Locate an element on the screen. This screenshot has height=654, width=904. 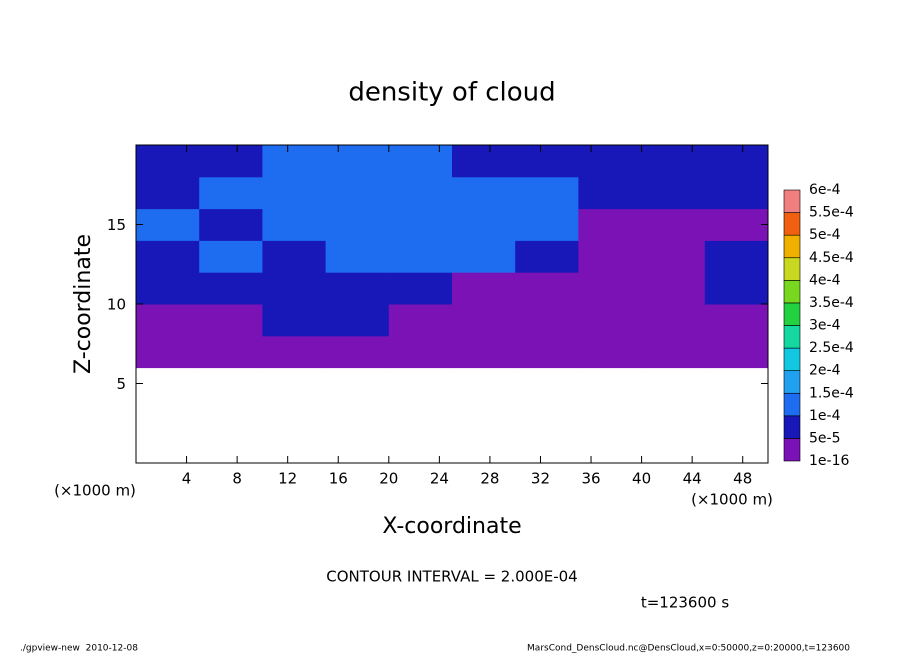
x-tick-label: 36 is located at coordinates (590, 479).